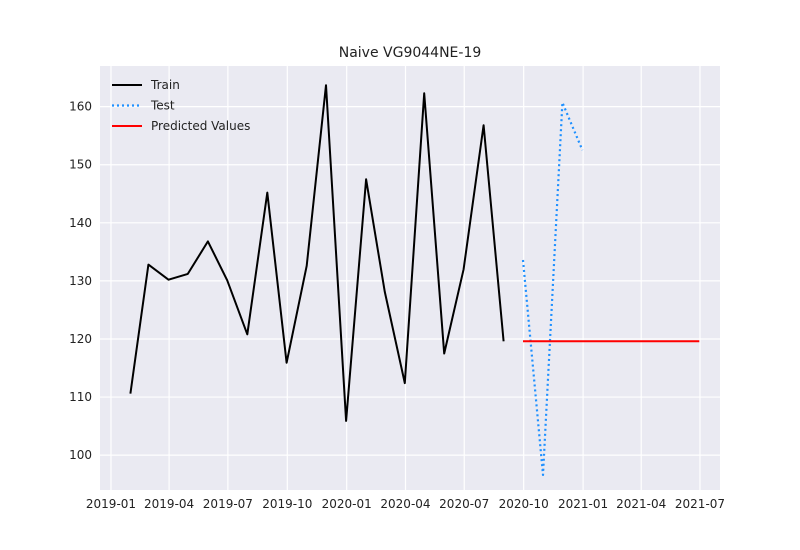 The height and width of the screenshot is (550, 800). I want to click on x-tick-label: 2021-01, so click(583, 504).